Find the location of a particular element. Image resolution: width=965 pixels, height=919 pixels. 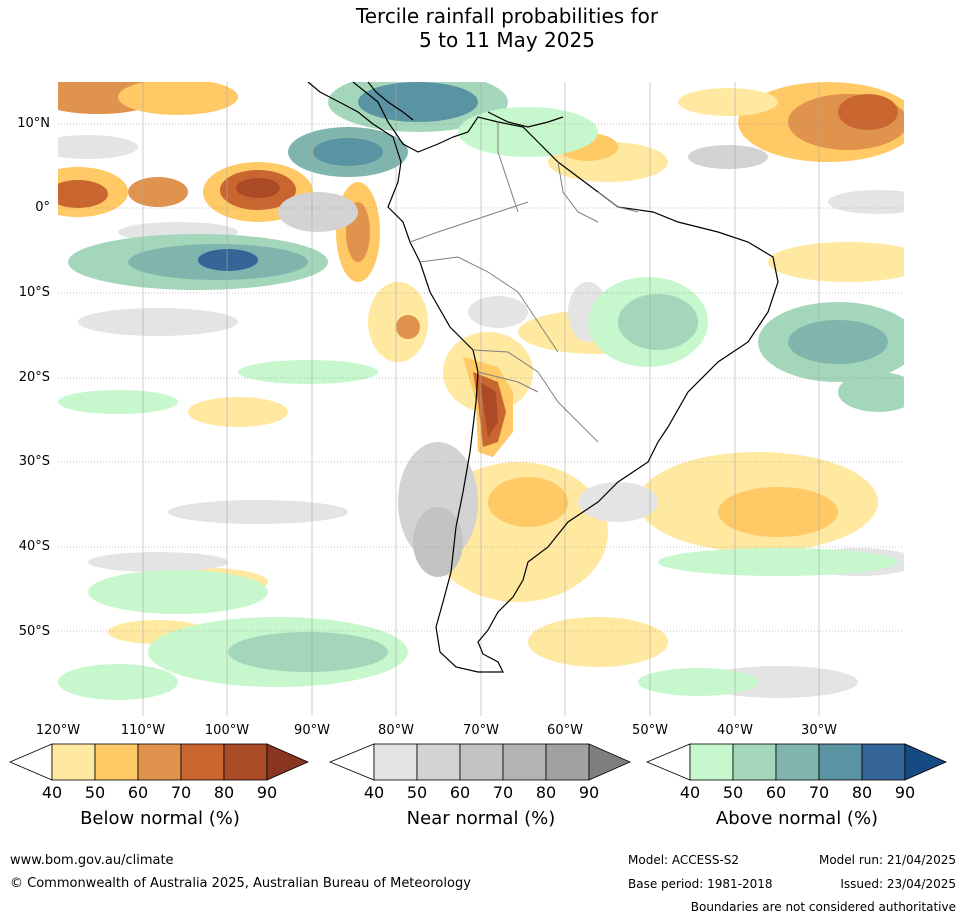

colorbar-near-normal is located at coordinates (479, 762).